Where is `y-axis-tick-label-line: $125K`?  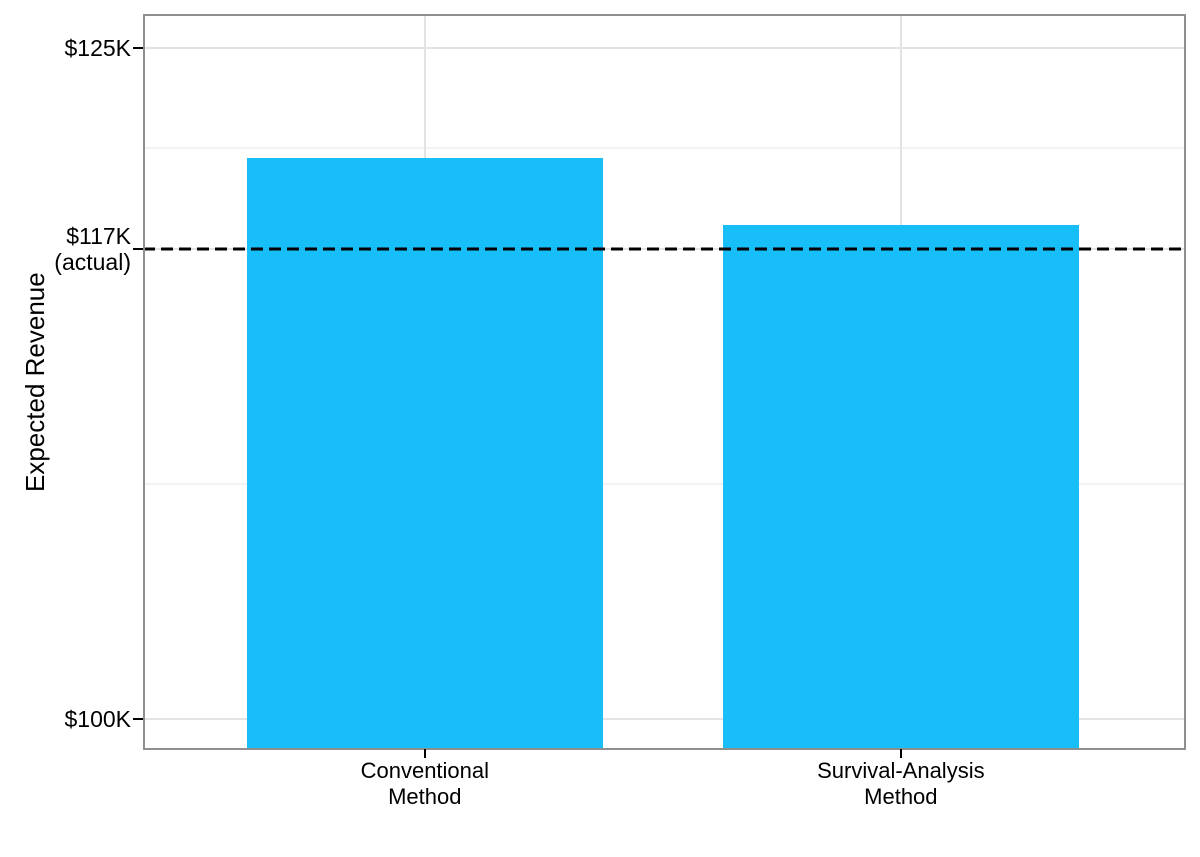 y-axis-tick-label-line: $125K is located at coordinates (97, 47).